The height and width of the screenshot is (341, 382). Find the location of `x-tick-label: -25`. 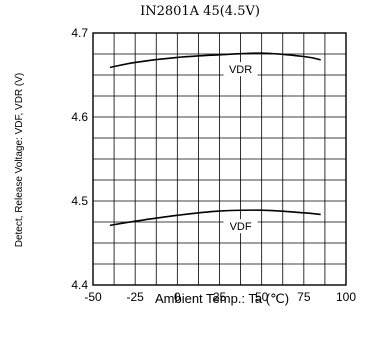

x-tick-label: -25 is located at coordinates (135, 297).